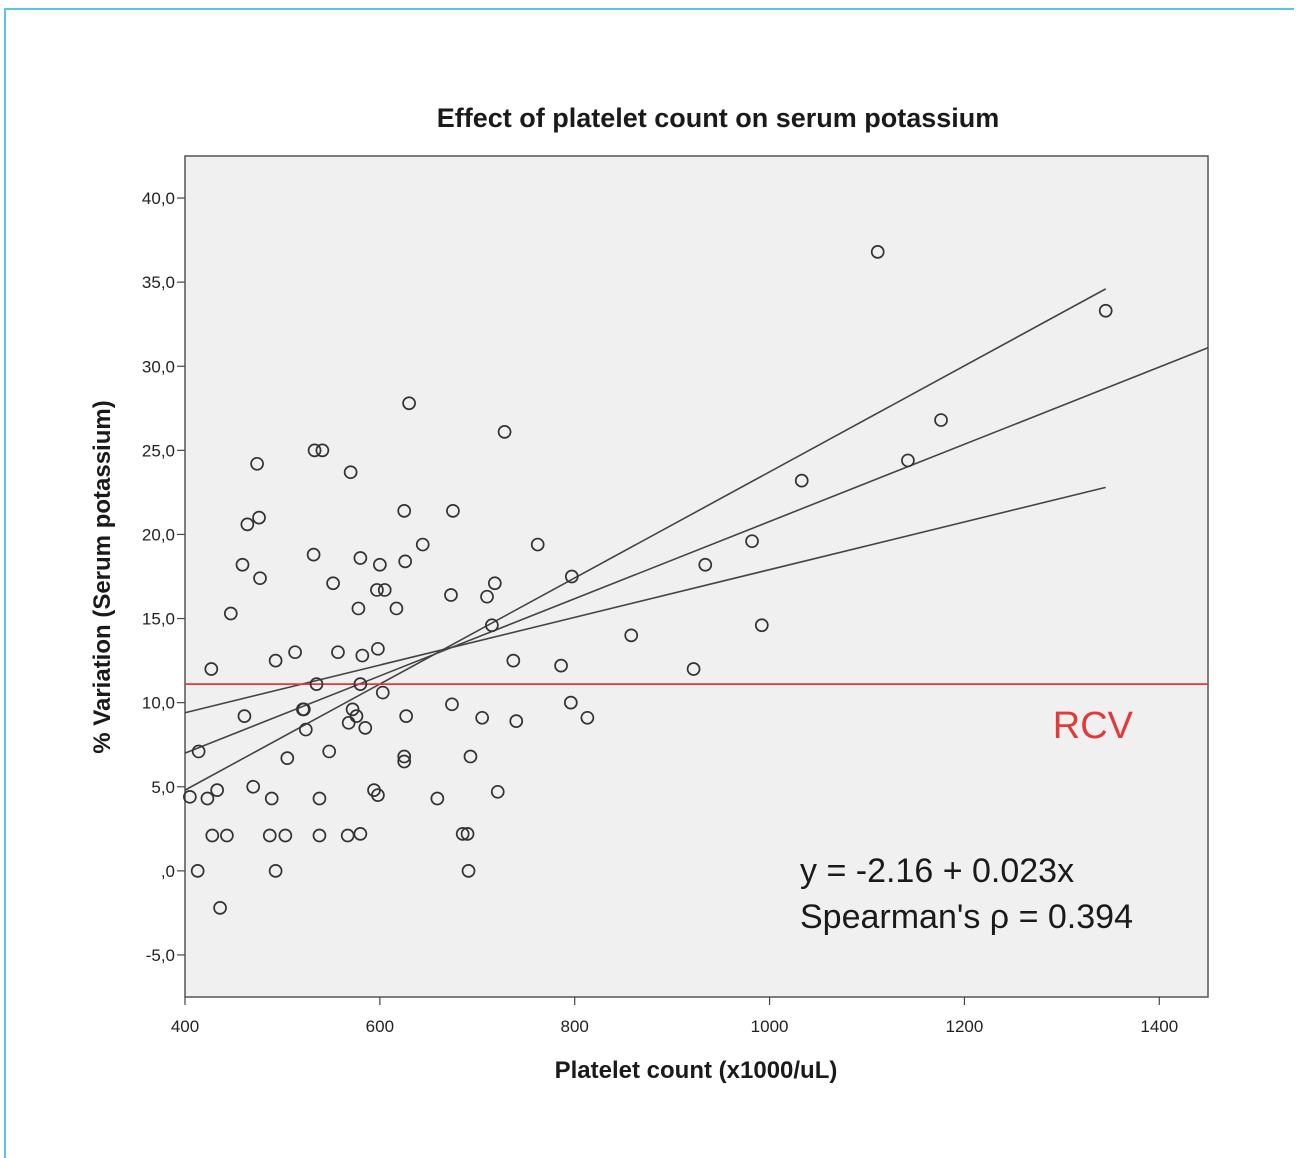  I want to click on y-tick-label: 40,0, so click(158, 198).